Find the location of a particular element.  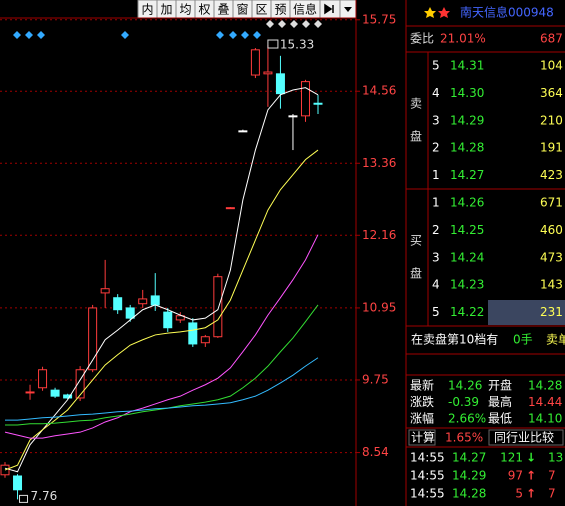

toolbar-label: 加 is located at coordinates (166, 10).